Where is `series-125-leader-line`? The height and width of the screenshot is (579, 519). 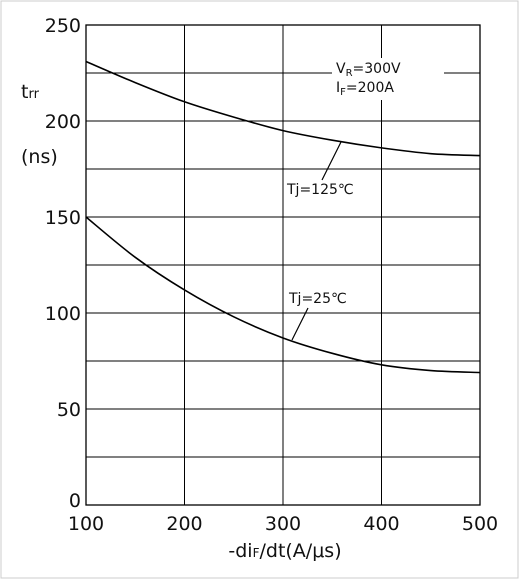 series-125-leader-line is located at coordinates (331, 161).